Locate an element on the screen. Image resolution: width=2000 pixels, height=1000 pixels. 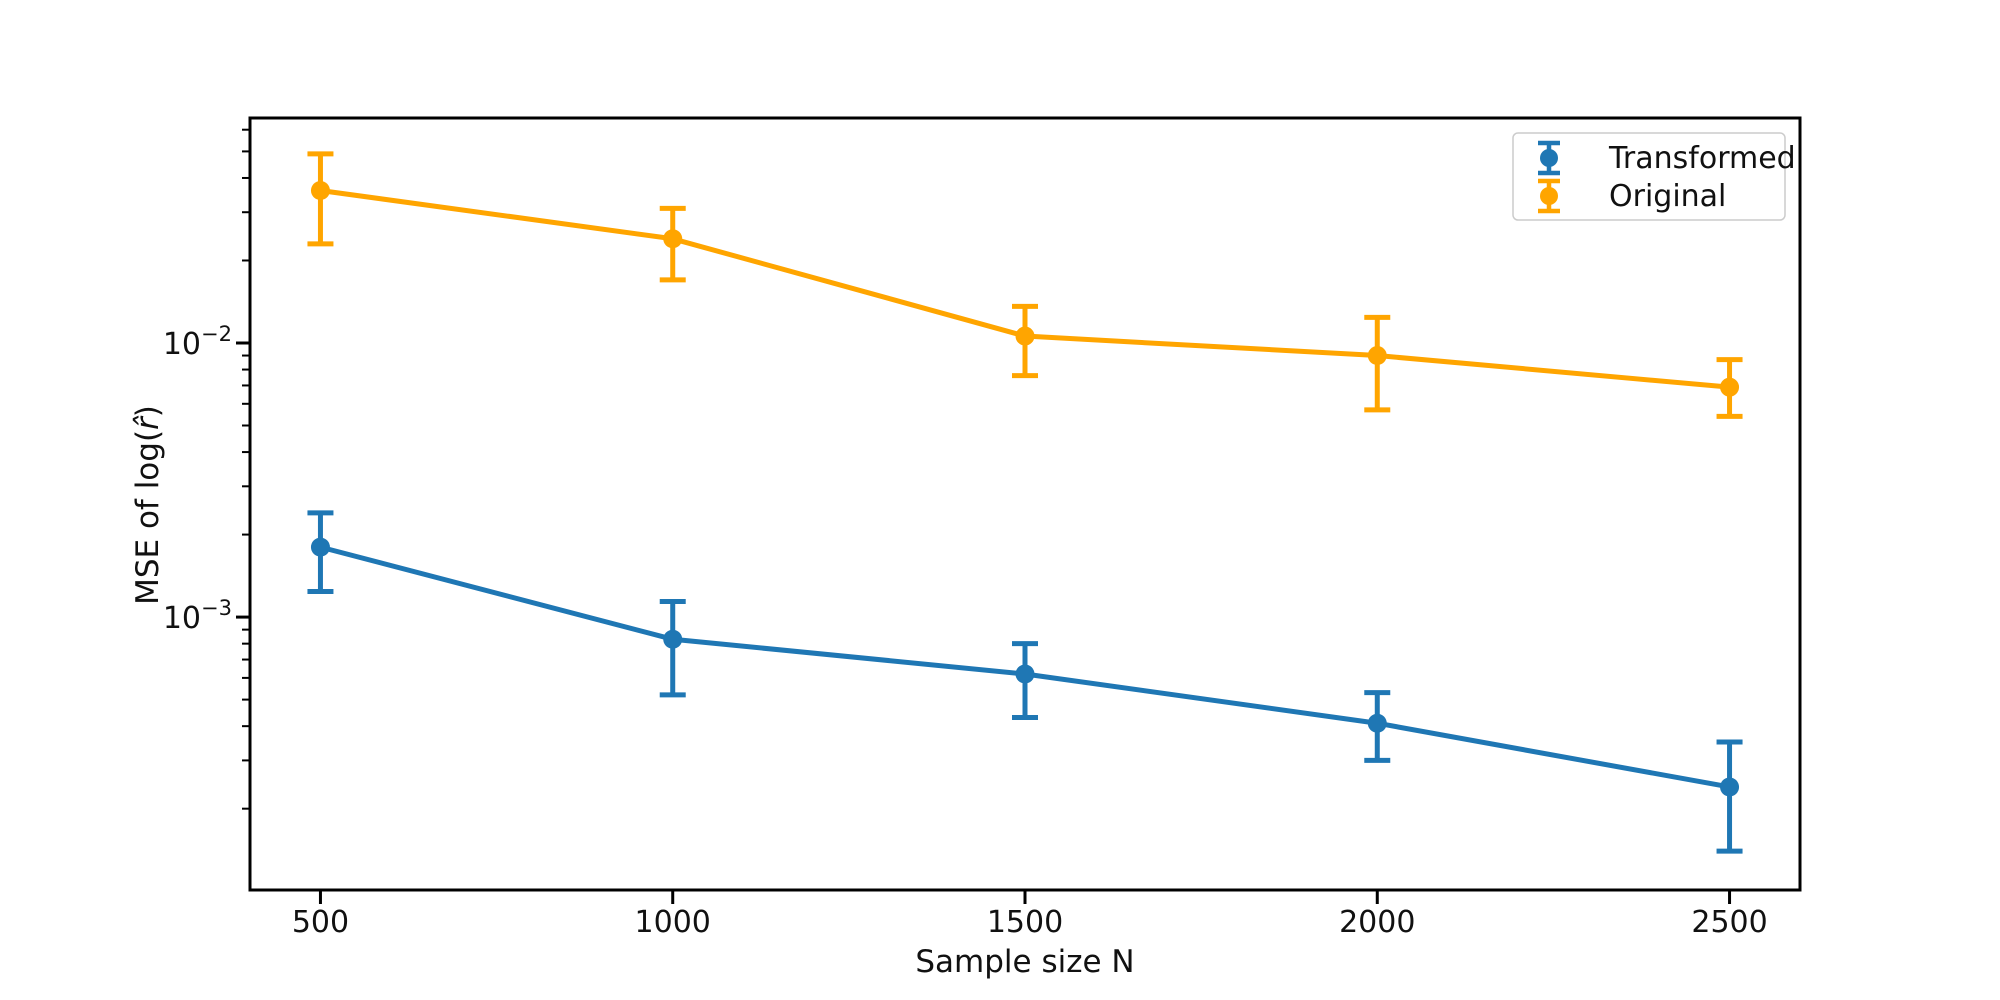
x-axis-tick-label: 500 is located at coordinates (320, 922).